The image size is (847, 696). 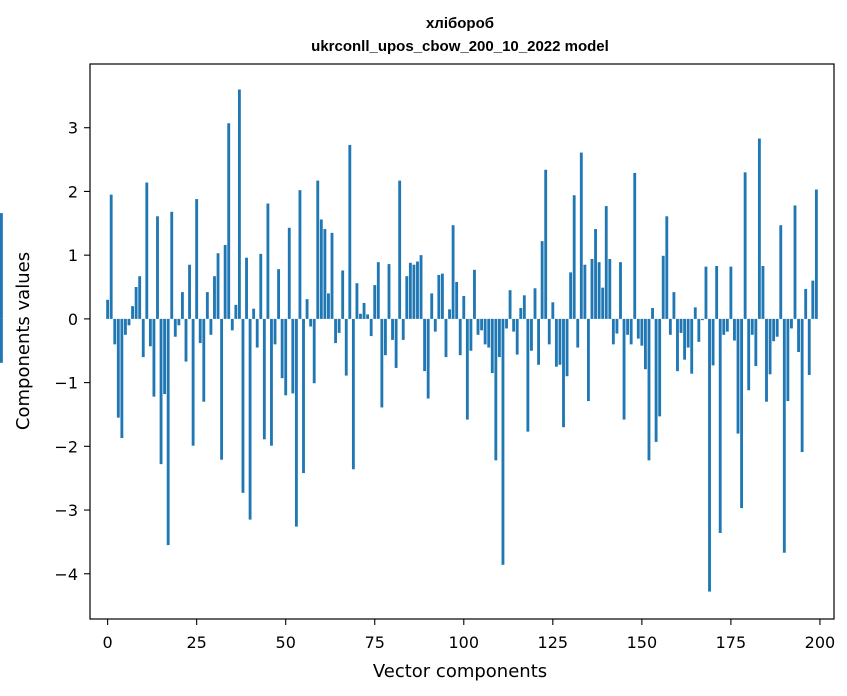 What do you see at coordinates (731, 642) in the screenshot?
I see `x-tick-label: 175` at bounding box center [731, 642].